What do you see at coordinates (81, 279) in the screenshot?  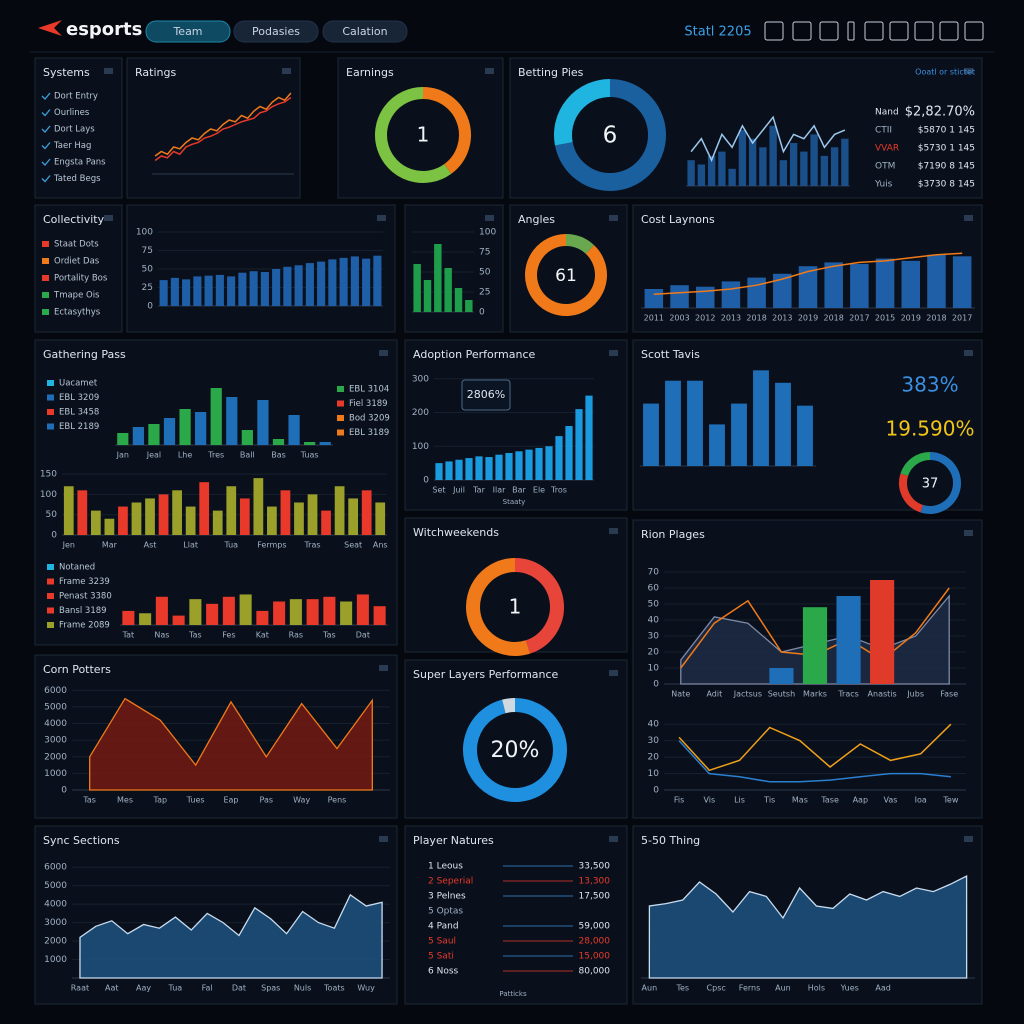 I see `list-item: Portality Bos` at bounding box center [81, 279].